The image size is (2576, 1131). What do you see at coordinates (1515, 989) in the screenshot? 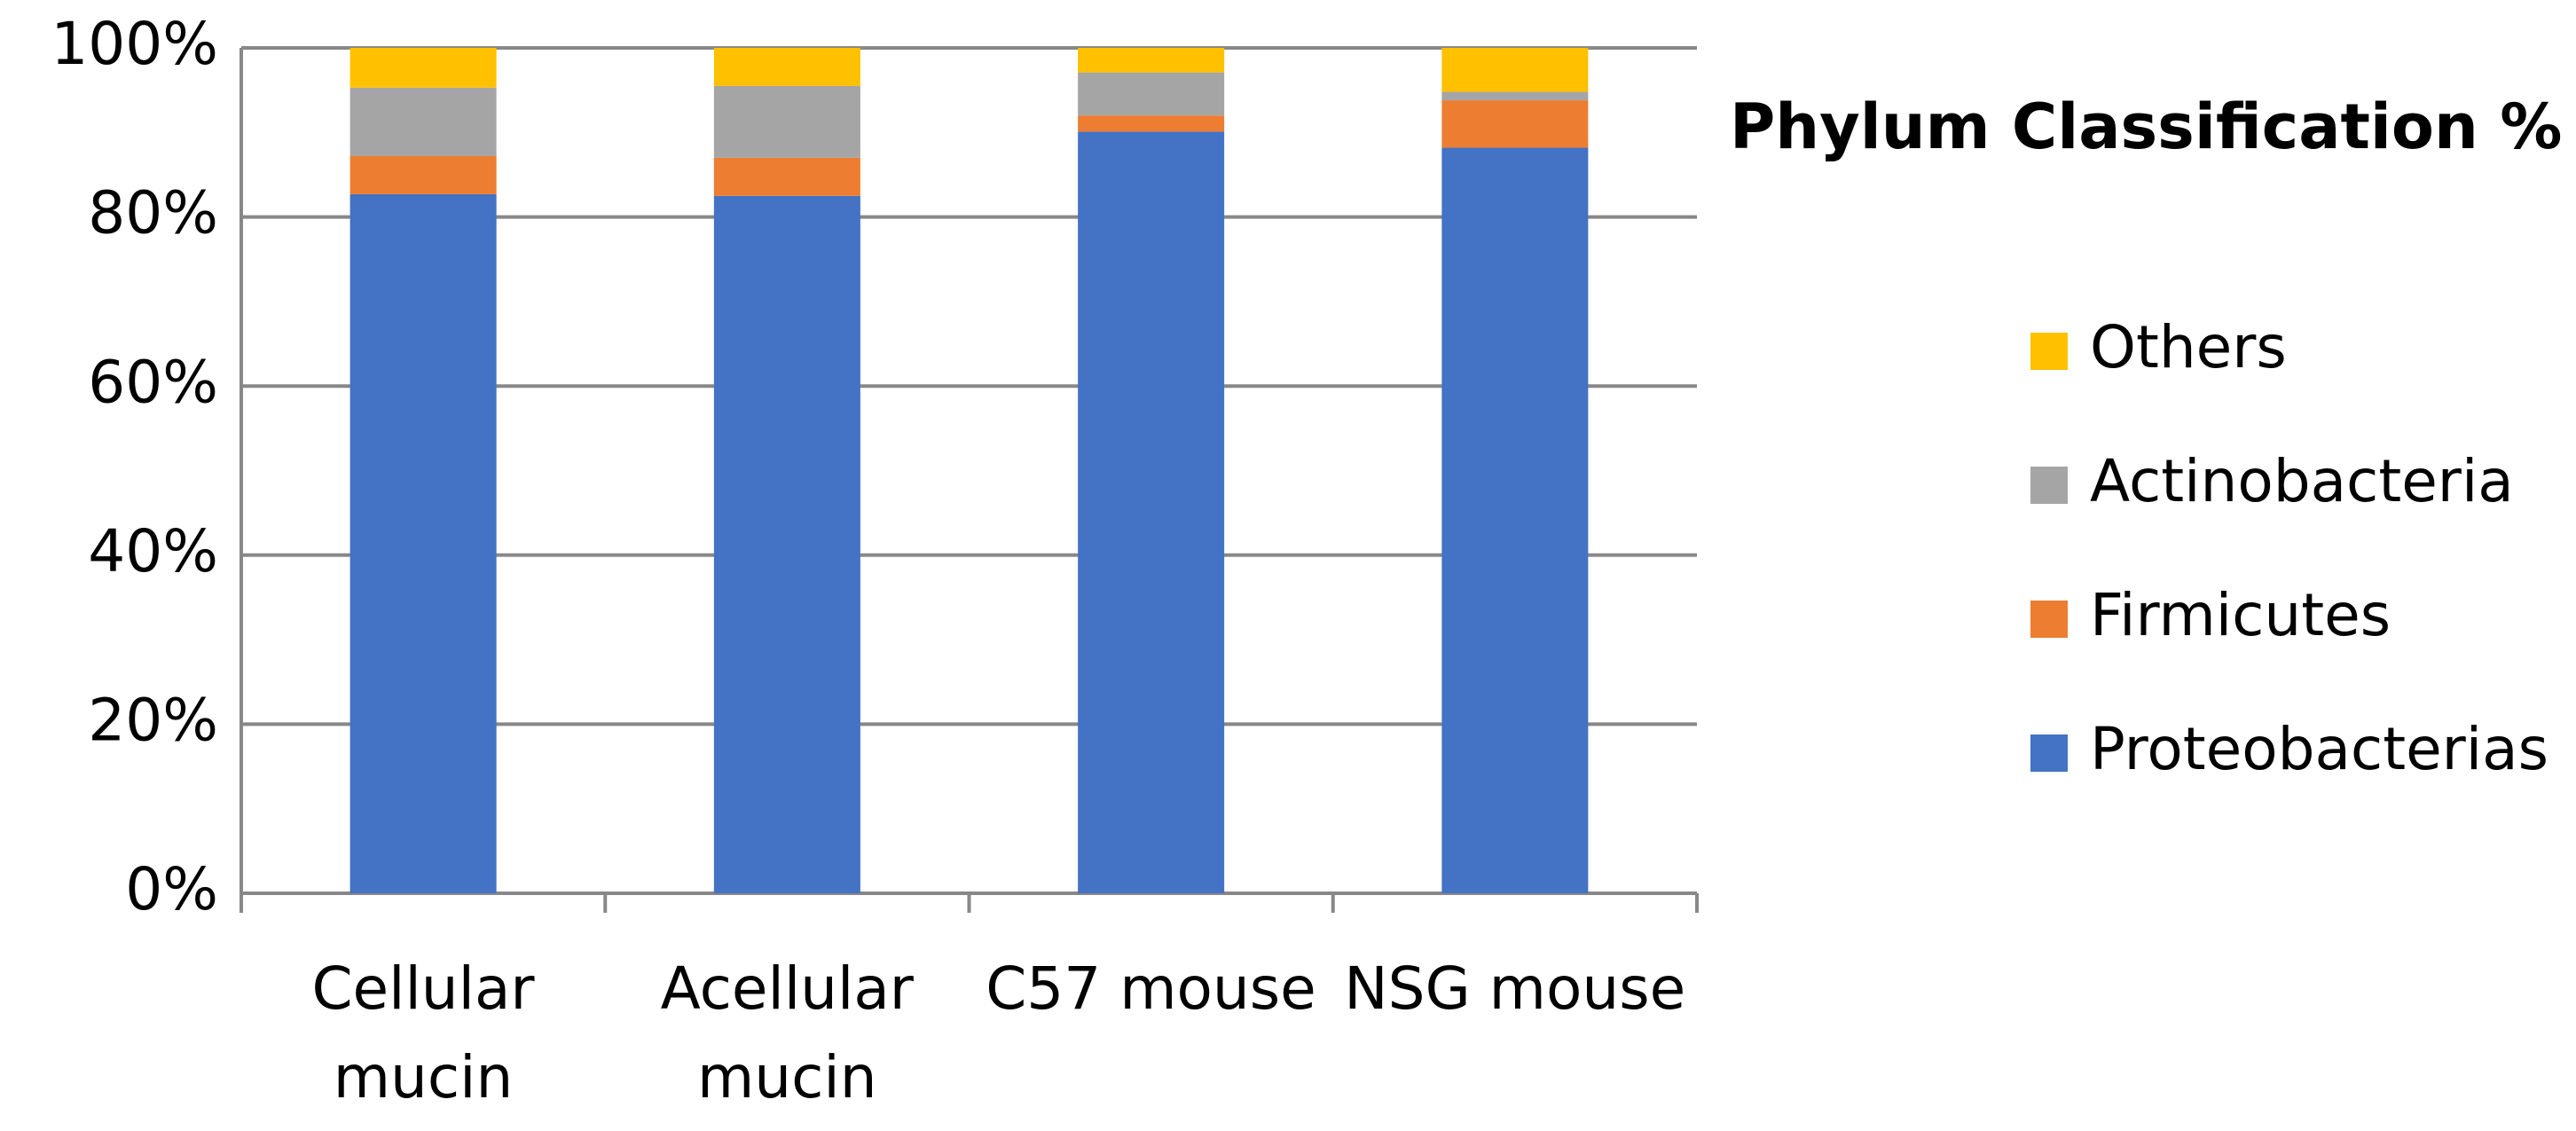
I see `x-tick-label: NSG mouse` at bounding box center [1515, 989].